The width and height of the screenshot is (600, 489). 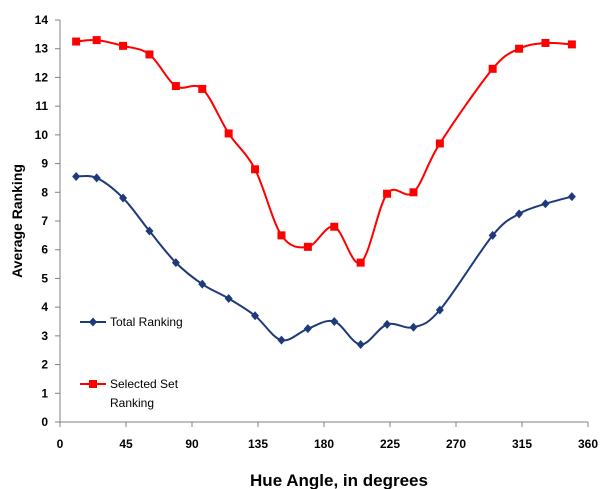 I want to click on legend-entry-selected-set-ranking: Selected Set Ranking, so click(x=129, y=393).